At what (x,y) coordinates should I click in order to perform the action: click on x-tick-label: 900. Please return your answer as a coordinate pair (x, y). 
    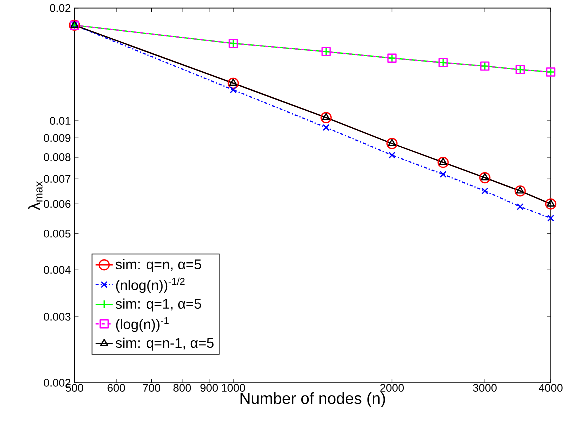
    Looking at the image, I should click on (209, 388).